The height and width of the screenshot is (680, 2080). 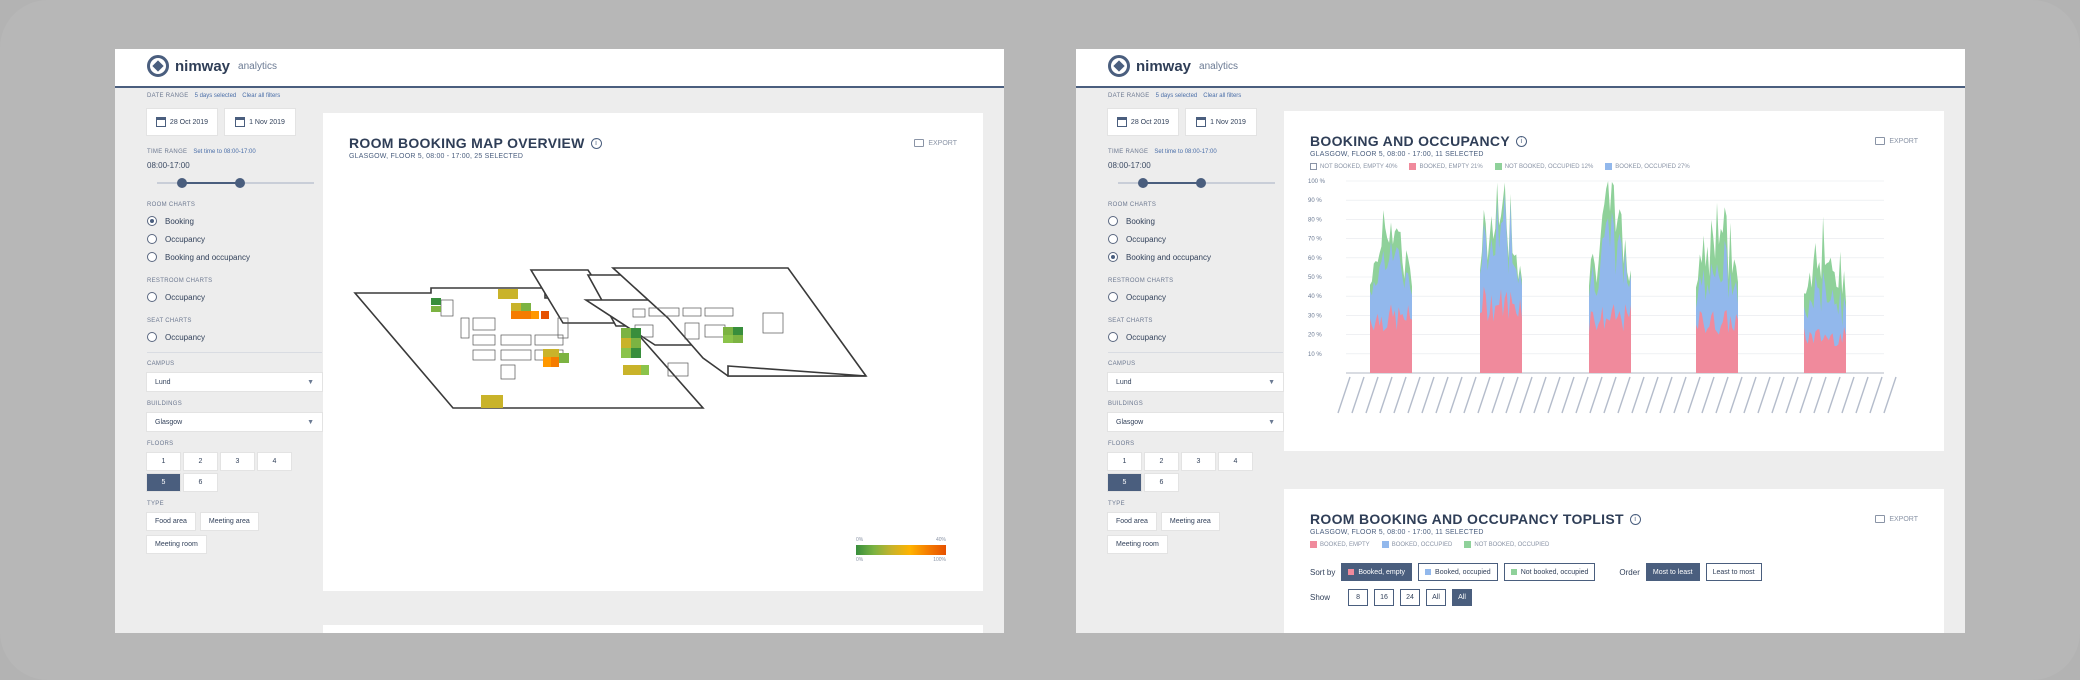 What do you see at coordinates (165, 404) in the screenshot?
I see `buildings-label: BUILDINGS` at bounding box center [165, 404].